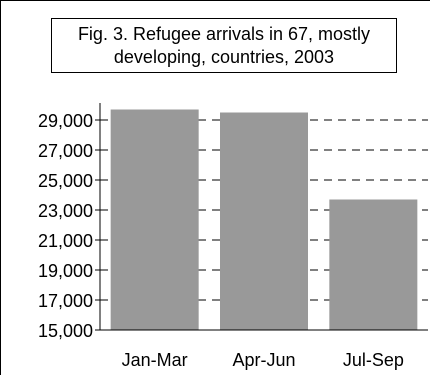 The height and width of the screenshot is (376, 431). Describe the element at coordinates (65, 121) in the screenshot. I see `y-tick-label: 29,000` at that location.